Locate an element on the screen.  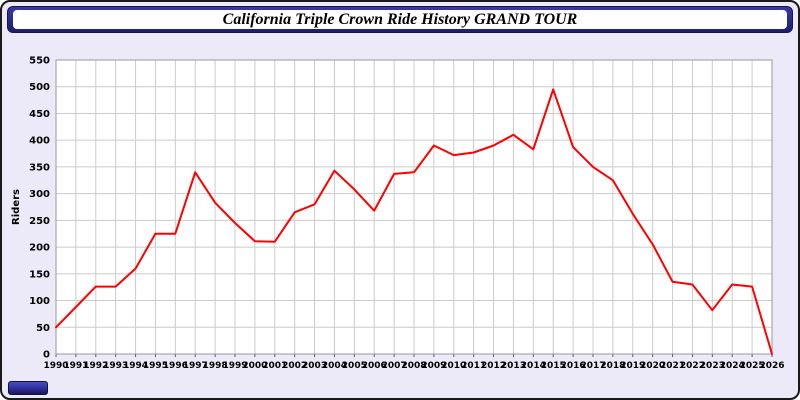
x-tick-label: 2020 is located at coordinates (652, 366).